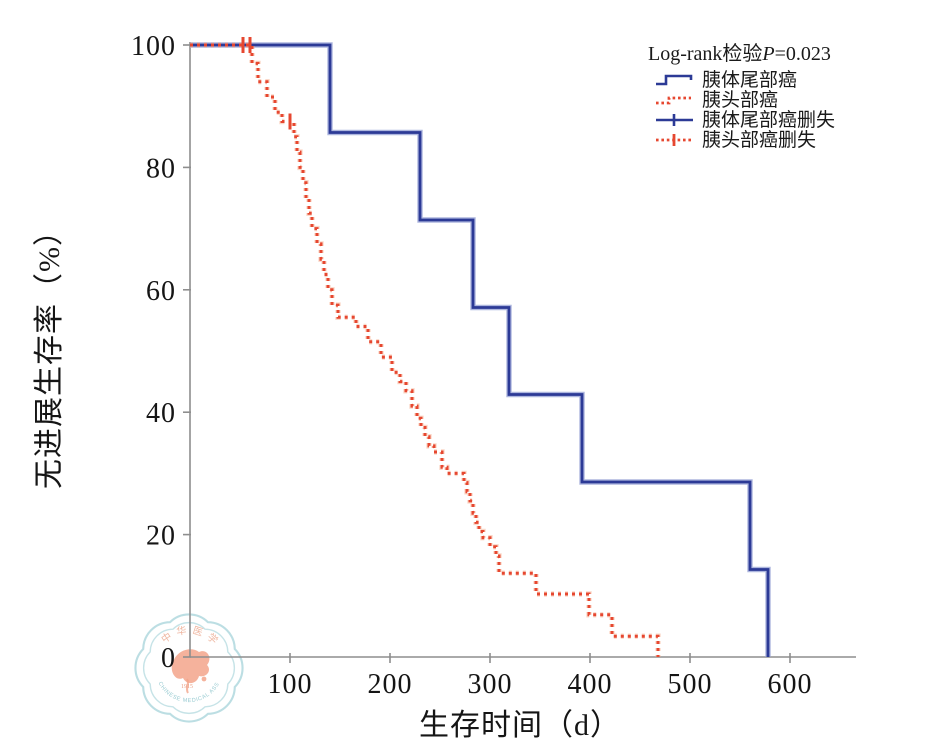  What do you see at coordinates (674, 80) in the screenshot?
I see `step-solid-line-icon` at bounding box center [674, 80].